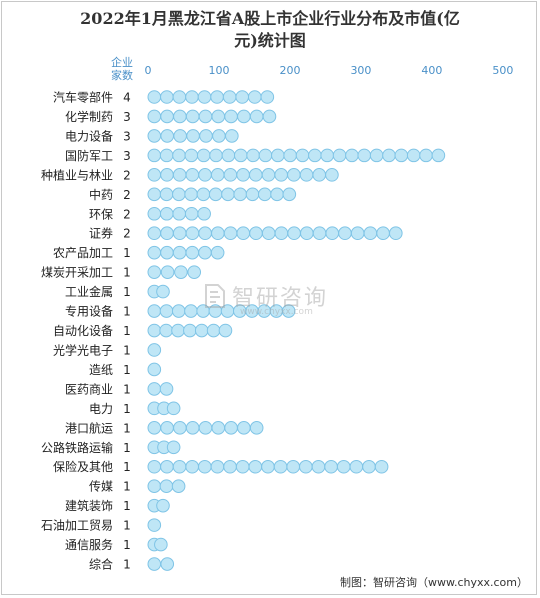 This screenshot has height=598, width=540. Describe the element at coordinates (270, 18) in the screenshot. I see `chart-title-line-1: 2022年1月黑龙江省A股上市企业行业分布及市值(亿` at that location.